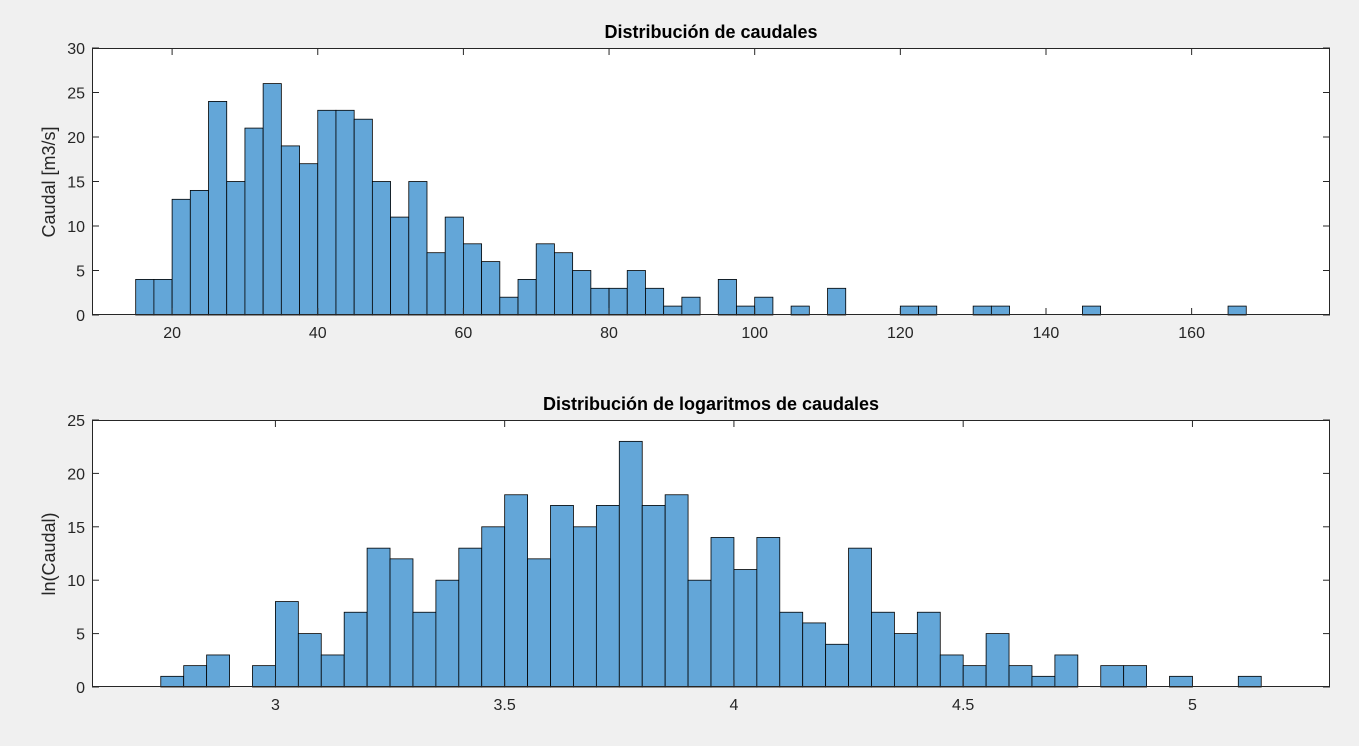 The height and width of the screenshot is (746, 1359). I want to click on log-flow-ytick-label-5: 25, so click(76, 421).